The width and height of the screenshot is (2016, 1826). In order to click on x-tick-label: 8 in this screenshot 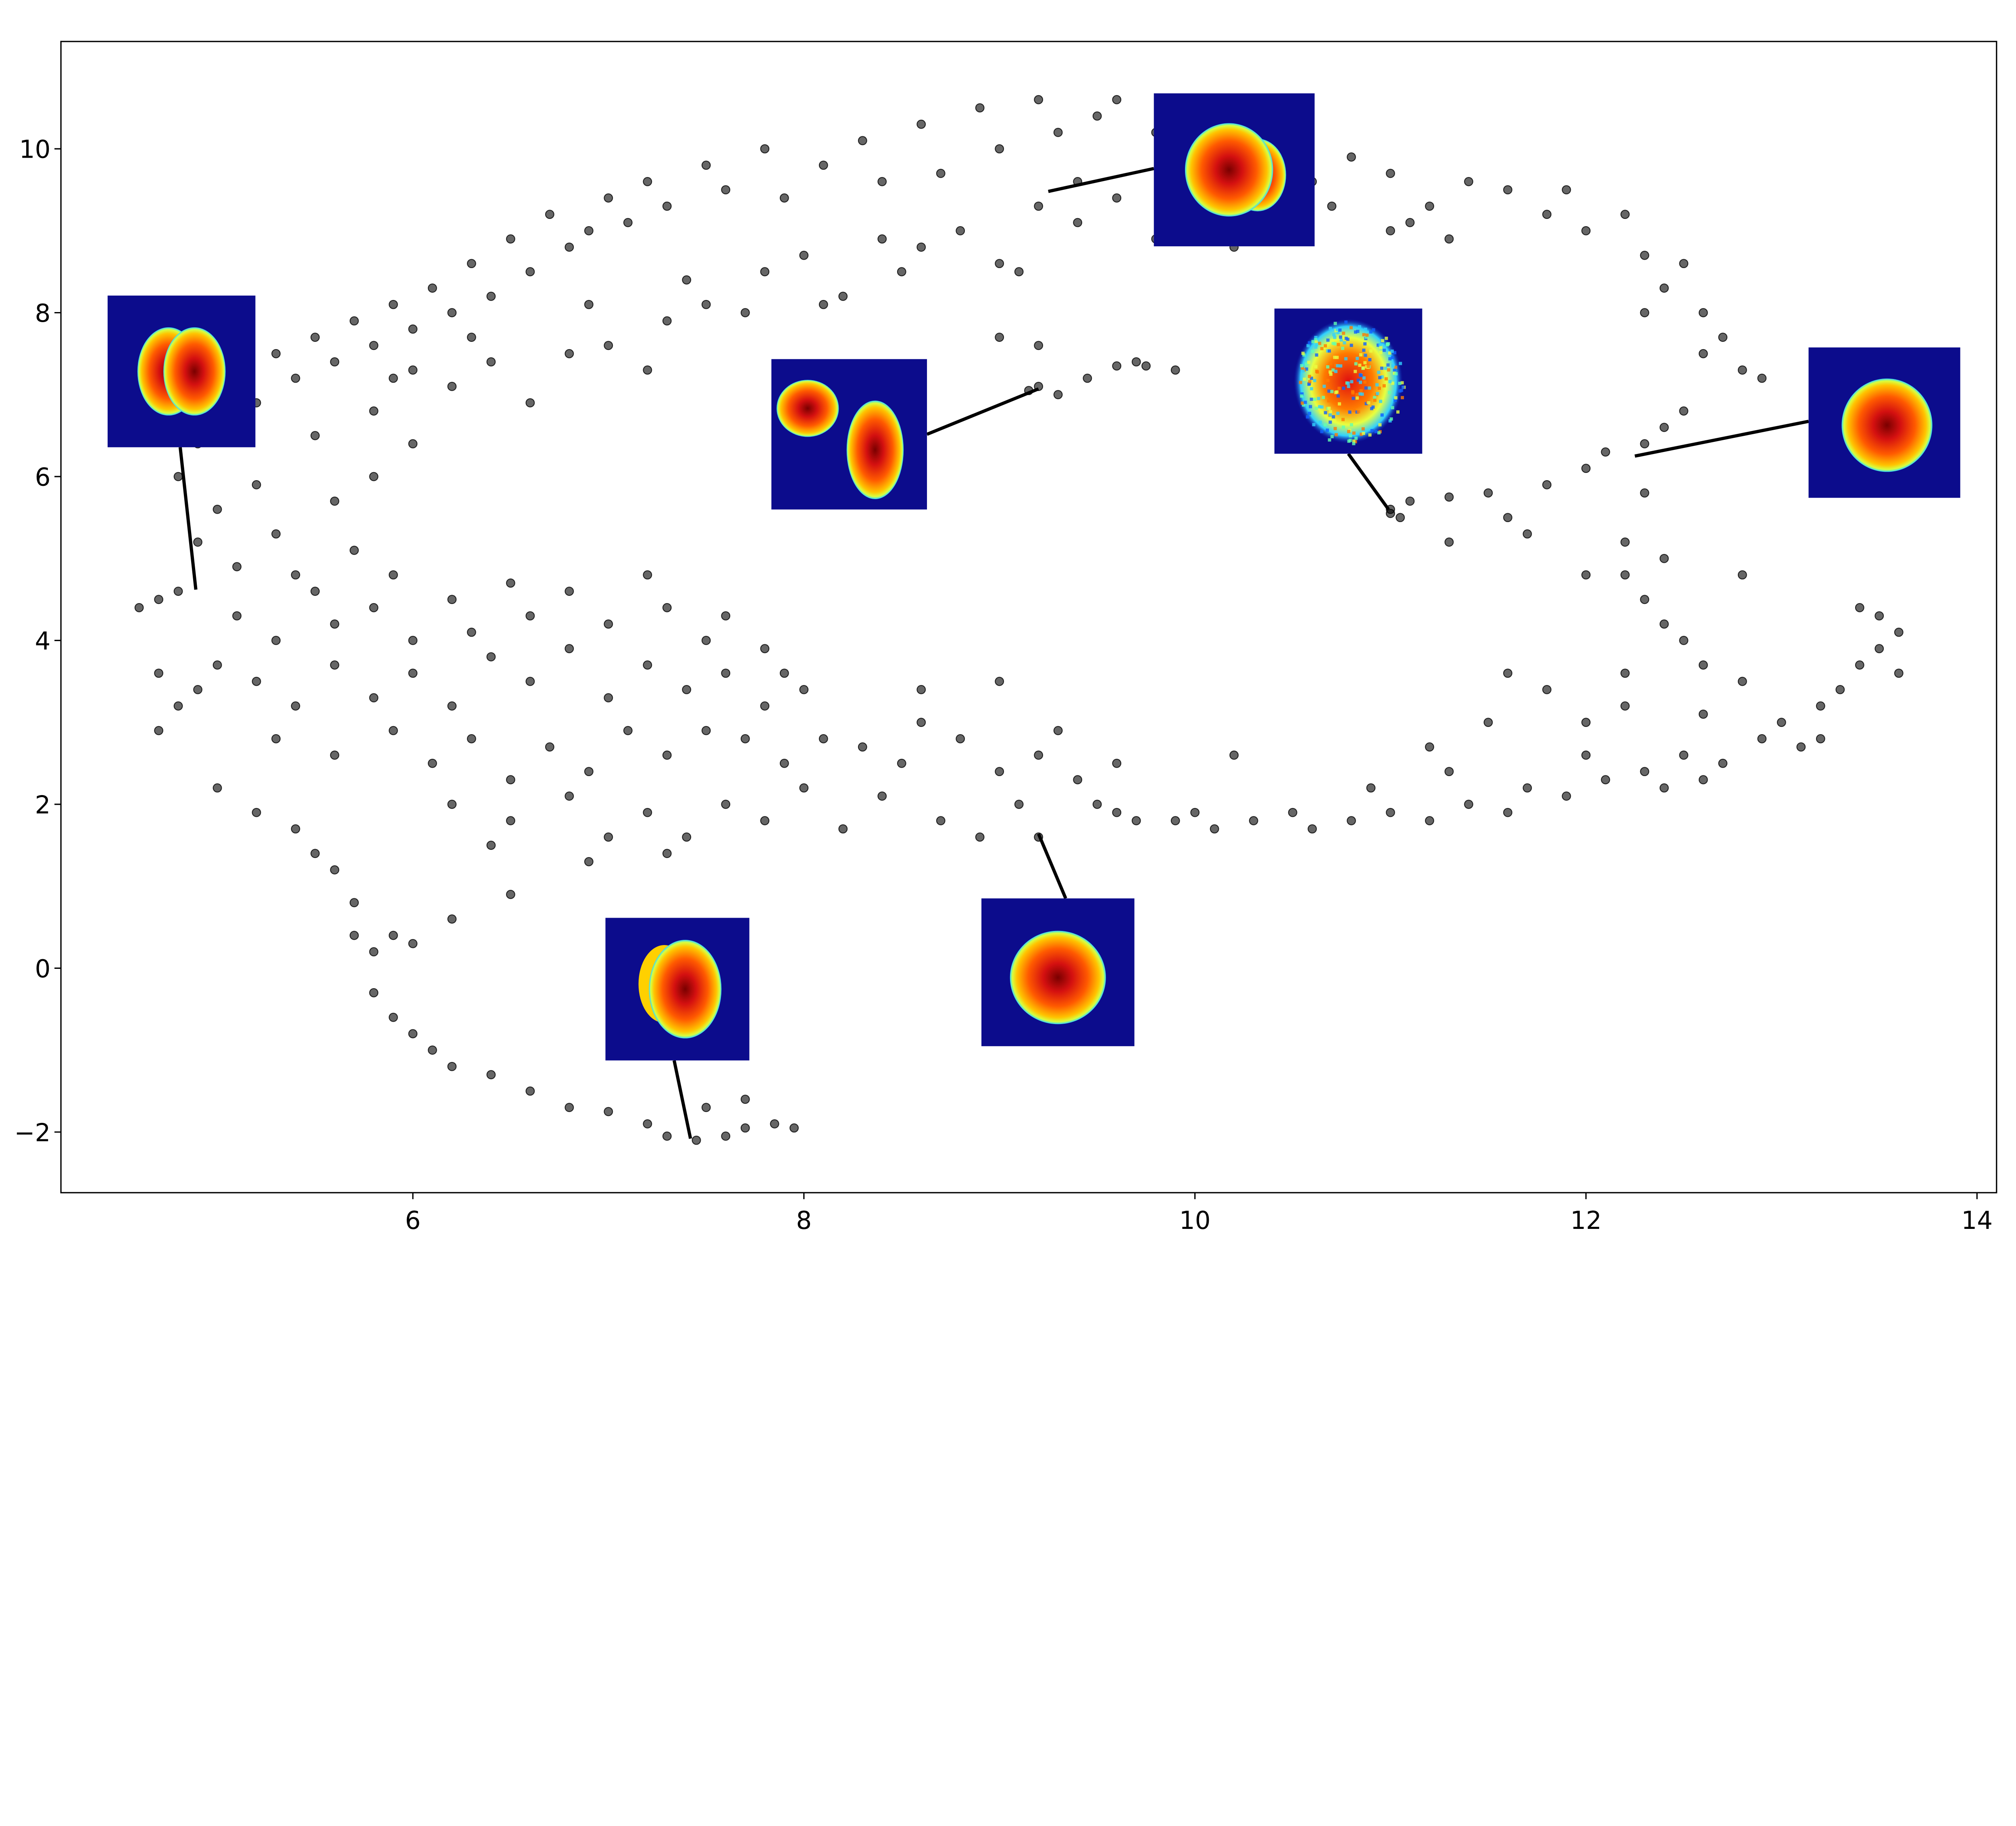, I will do `click(804, 1220)`.